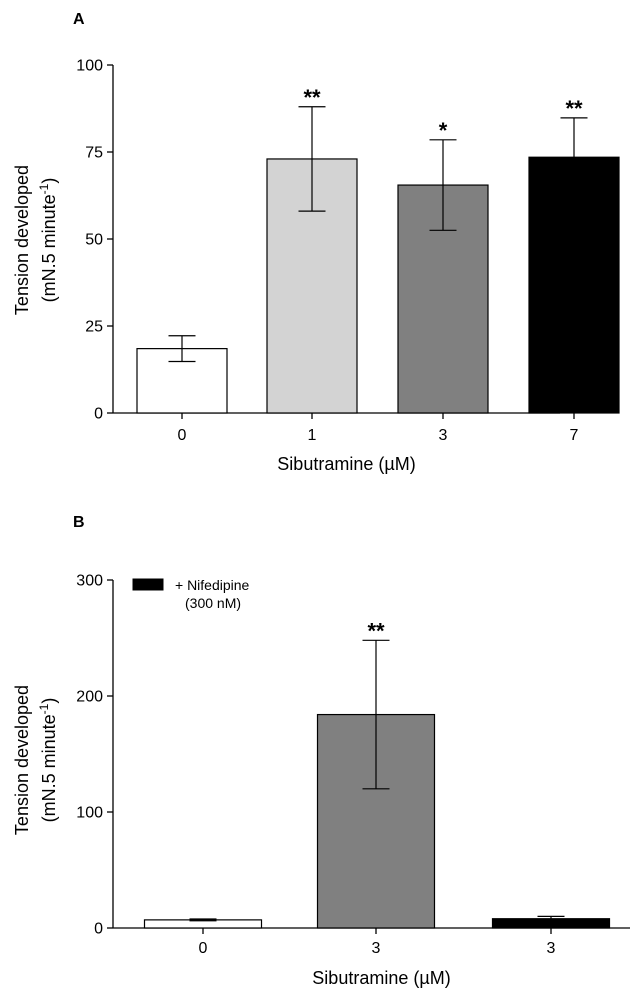  Describe the element at coordinates (89, 581) in the screenshot. I see `y-tick-label: 300` at that location.